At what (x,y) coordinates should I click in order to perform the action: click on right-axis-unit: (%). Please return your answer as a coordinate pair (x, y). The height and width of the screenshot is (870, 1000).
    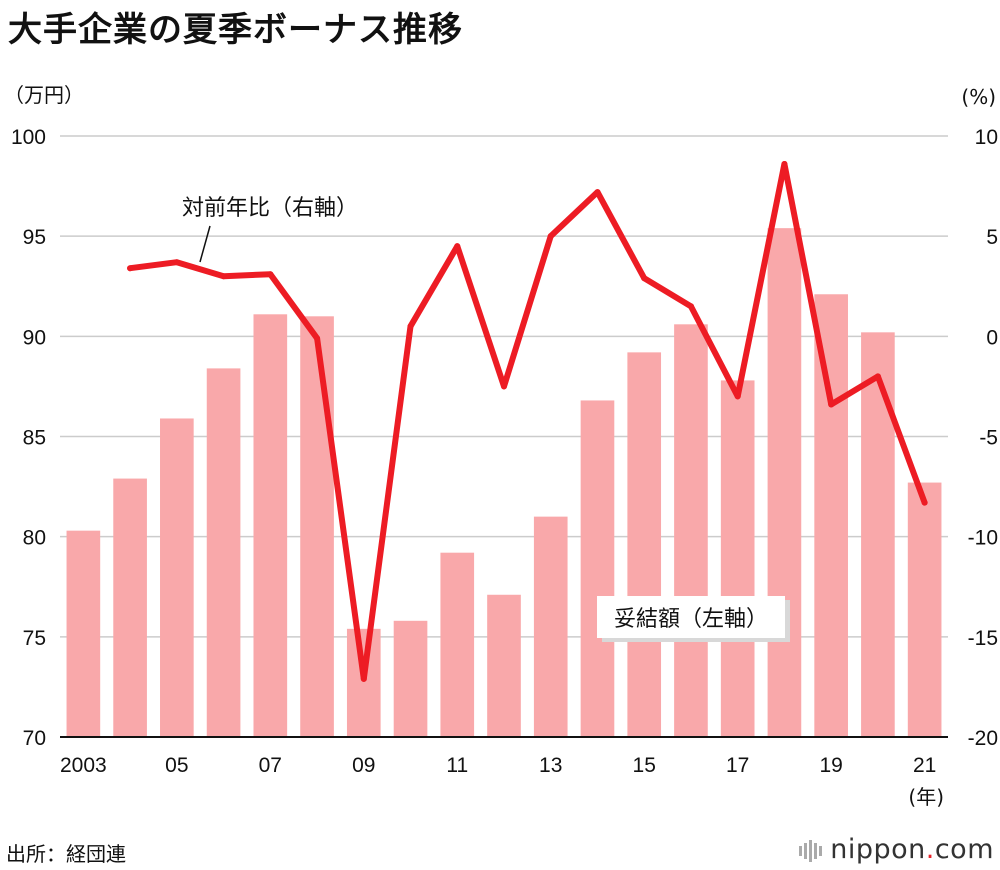
    Looking at the image, I should click on (978, 97).